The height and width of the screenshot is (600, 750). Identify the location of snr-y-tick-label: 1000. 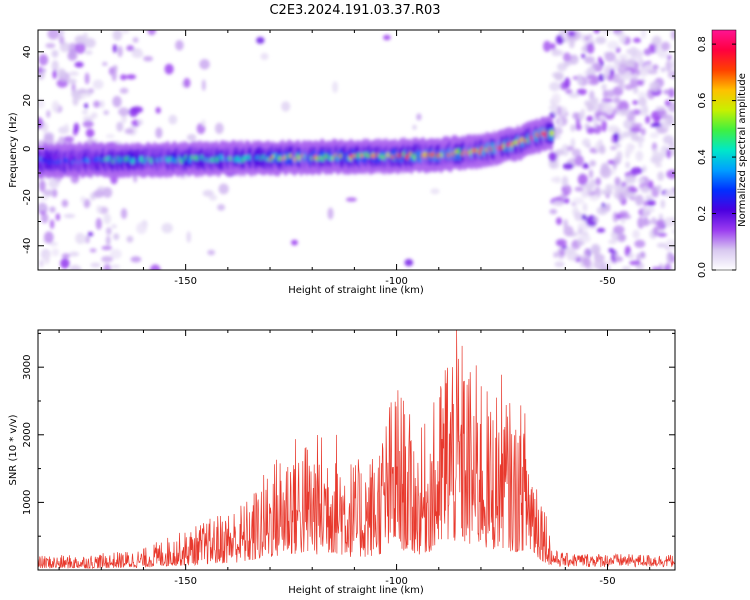
(27, 502).